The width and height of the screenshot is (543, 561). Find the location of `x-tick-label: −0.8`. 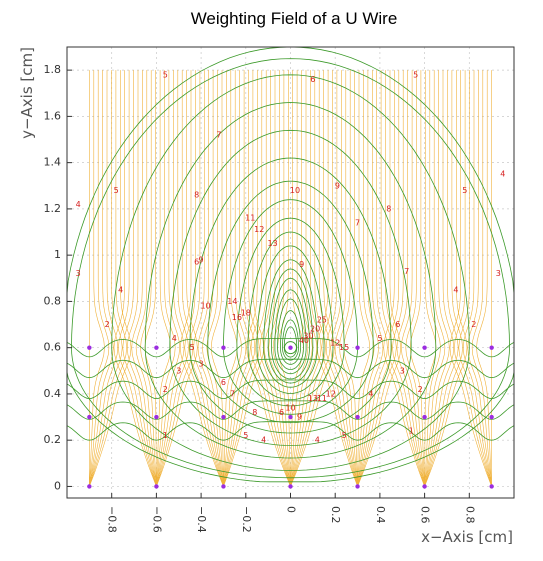

x-tick-label: −0.8 is located at coordinates (112, 519).